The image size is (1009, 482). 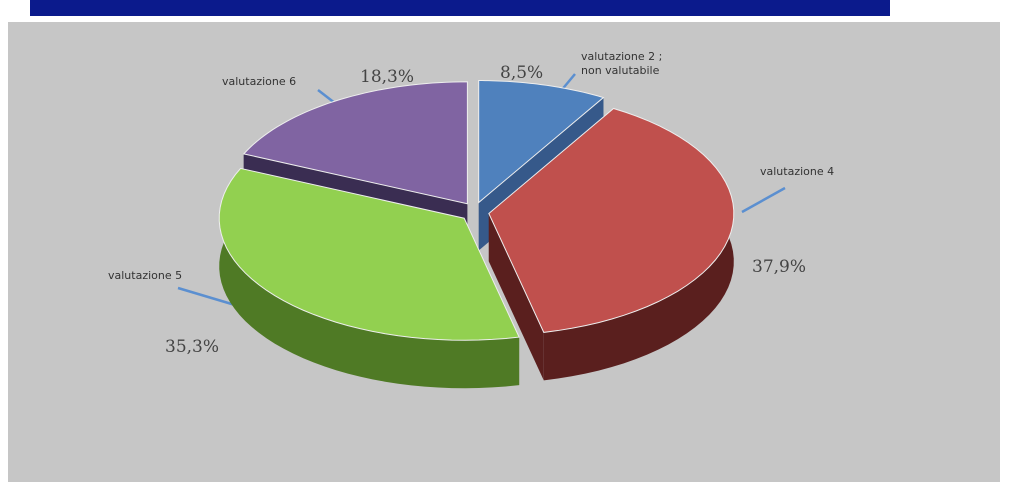 What do you see at coordinates (621, 63) in the screenshot?
I see `category-label: valutazione 2 ; non valutabile` at bounding box center [621, 63].